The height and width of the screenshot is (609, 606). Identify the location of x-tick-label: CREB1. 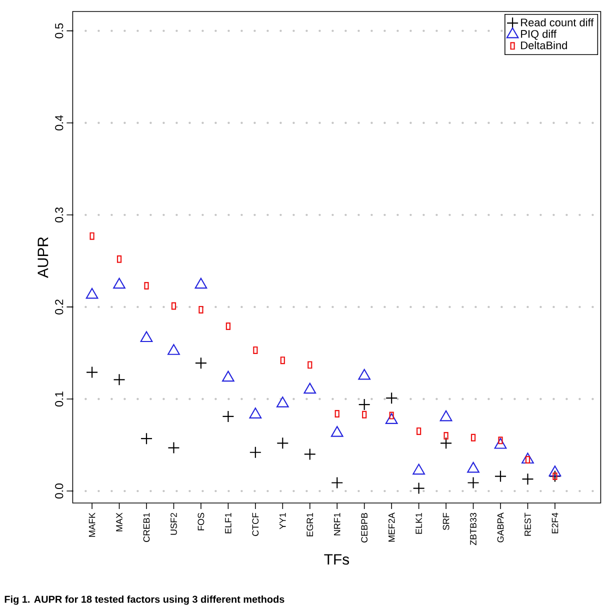
(146, 527).